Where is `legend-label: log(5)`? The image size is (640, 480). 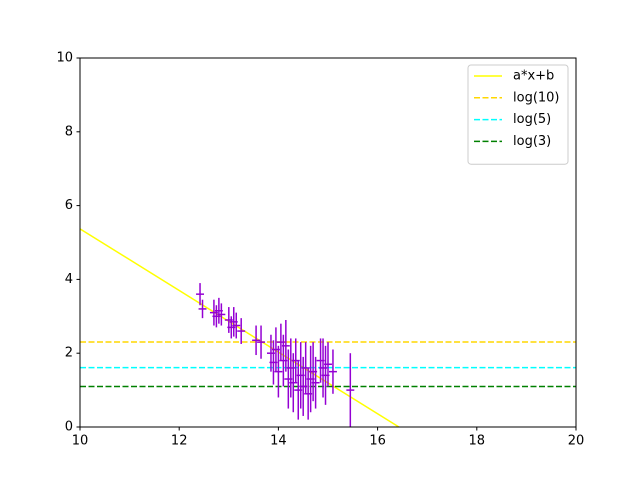
legend-label: log(5) is located at coordinates (532, 119).